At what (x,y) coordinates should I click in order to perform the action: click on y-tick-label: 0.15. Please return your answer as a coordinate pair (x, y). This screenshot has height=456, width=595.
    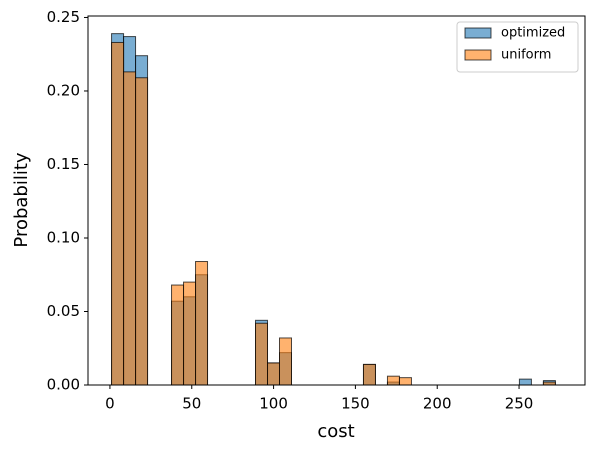
    Looking at the image, I should click on (63, 164).